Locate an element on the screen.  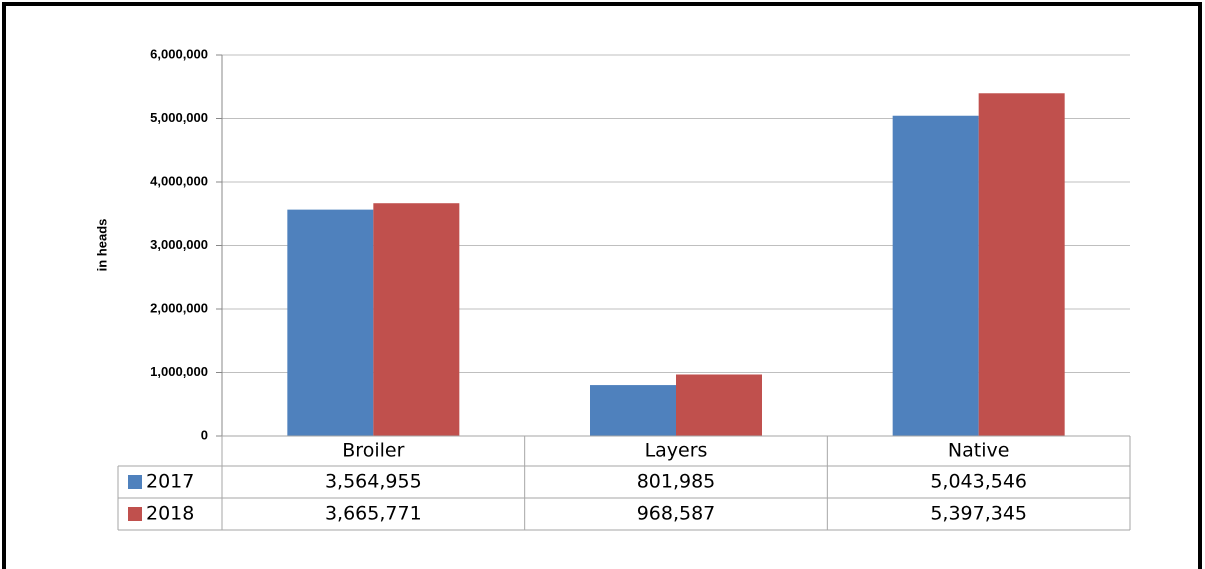
legend-label: 2018 is located at coordinates (170, 514).